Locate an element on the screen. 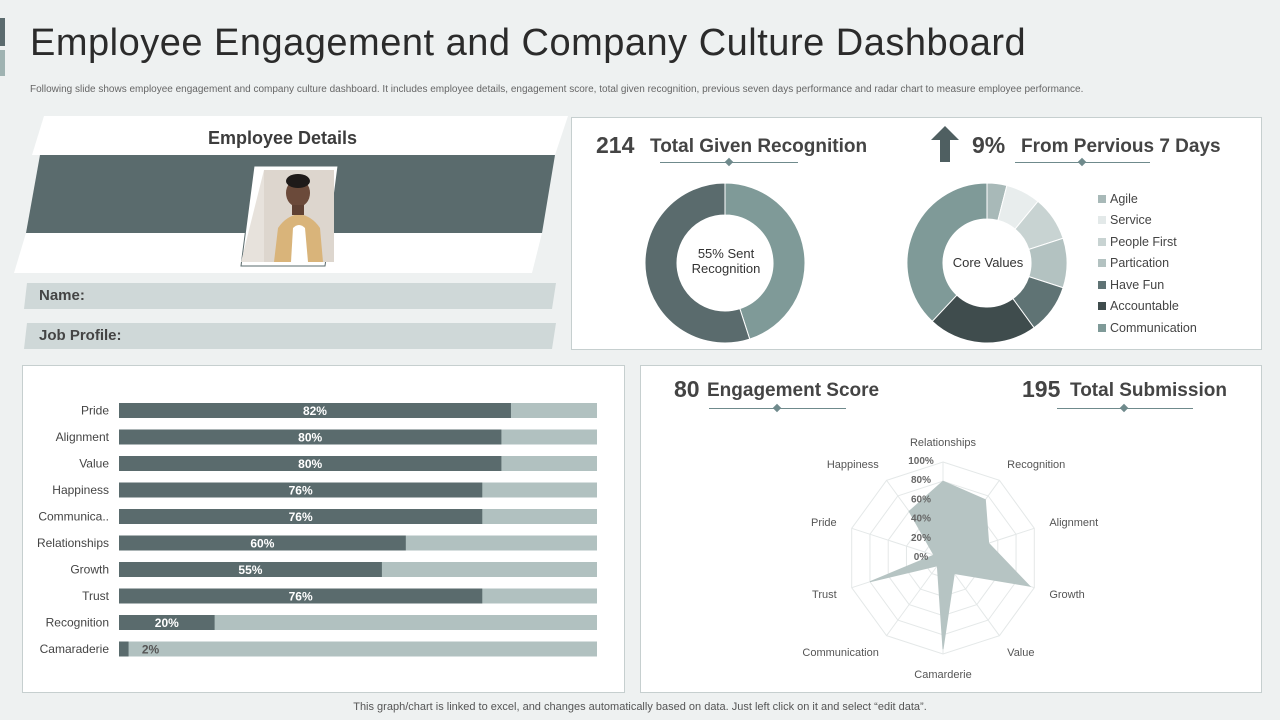 This screenshot has width=1280, height=720. engagement-score-value: 80 is located at coordinates (687, 389).